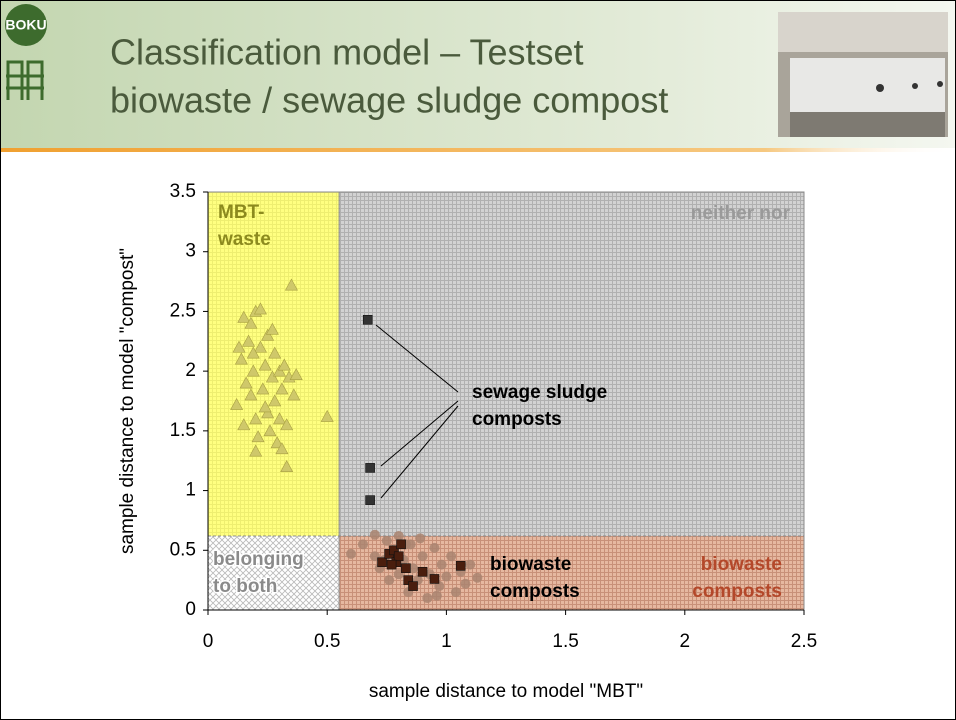 The height and width of the screenshot is (720, 956). Describe the element at coordinates (258, 559) in the screenshot. I see `annotation: belonging` at that location.